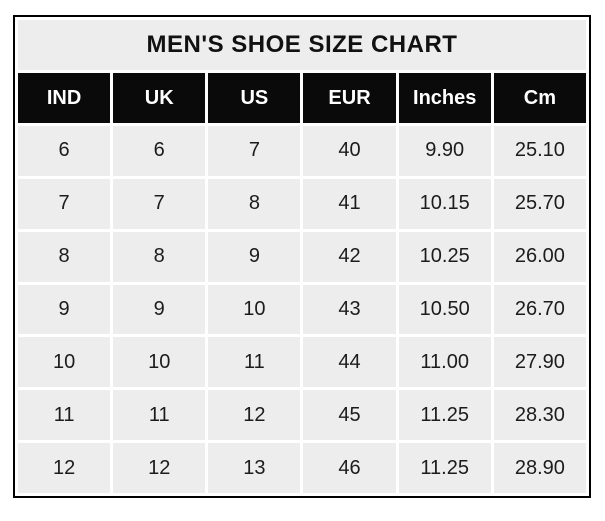  I want to click on table-cell: 28.30, so click(539, 415).